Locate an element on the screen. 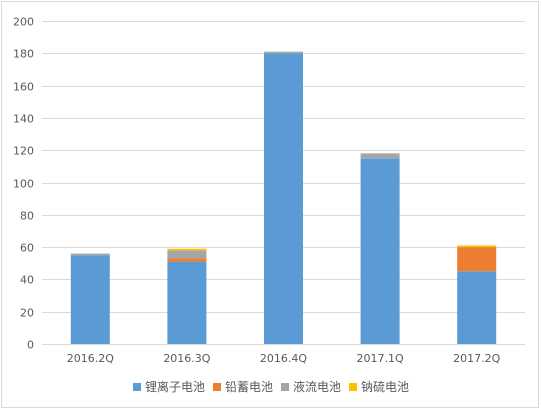 The height and width of the screenshot is (411, 542). legend-item: 钠硫电池 is located at coordinates (379, 386).